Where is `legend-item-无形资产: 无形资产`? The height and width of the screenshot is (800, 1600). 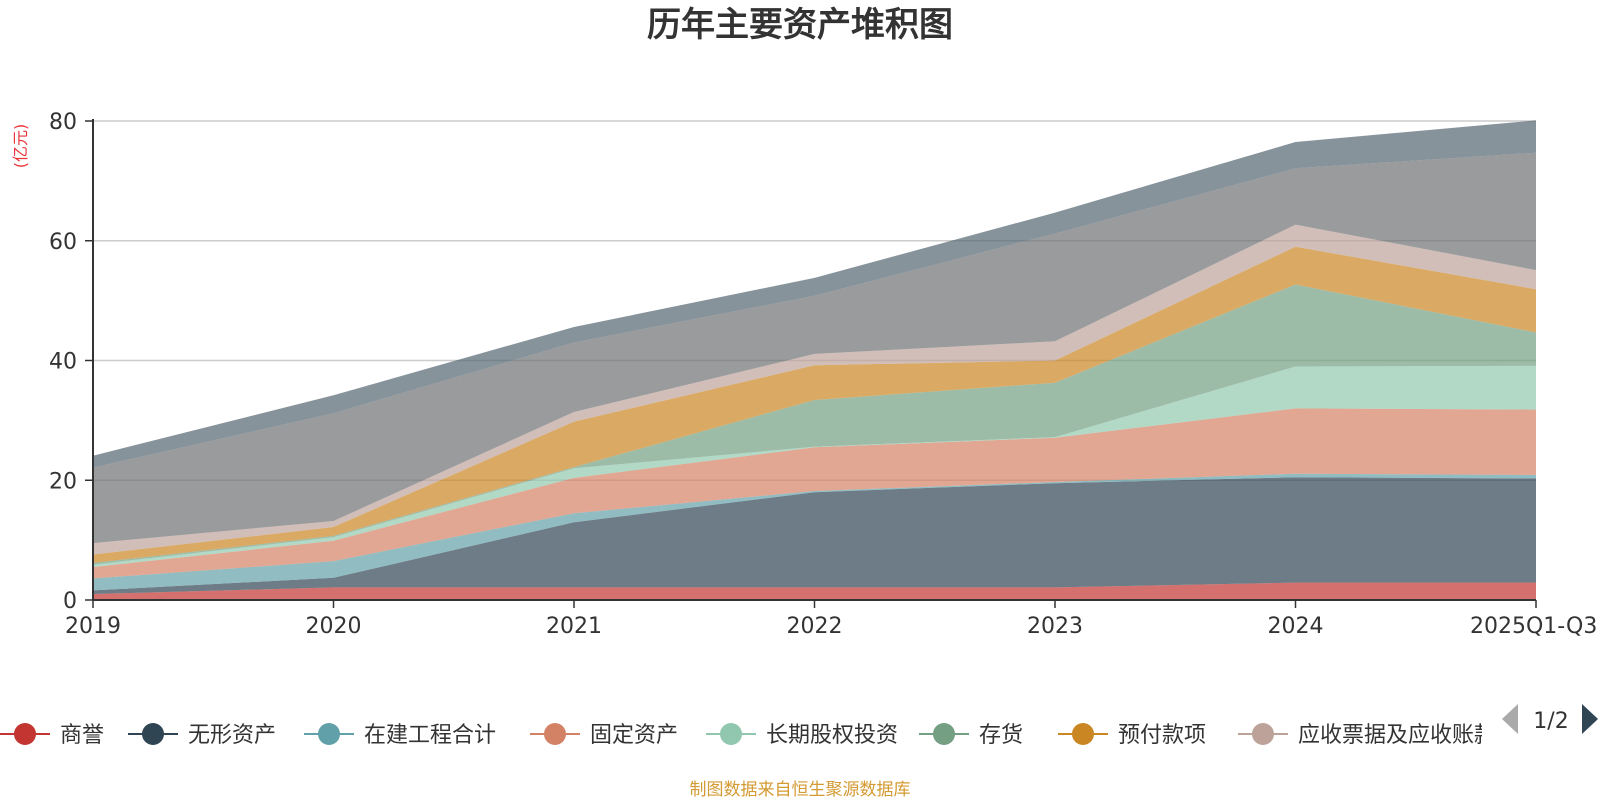 legend-item-无形资产: 无形资产 is located at coordinates (202, 735).